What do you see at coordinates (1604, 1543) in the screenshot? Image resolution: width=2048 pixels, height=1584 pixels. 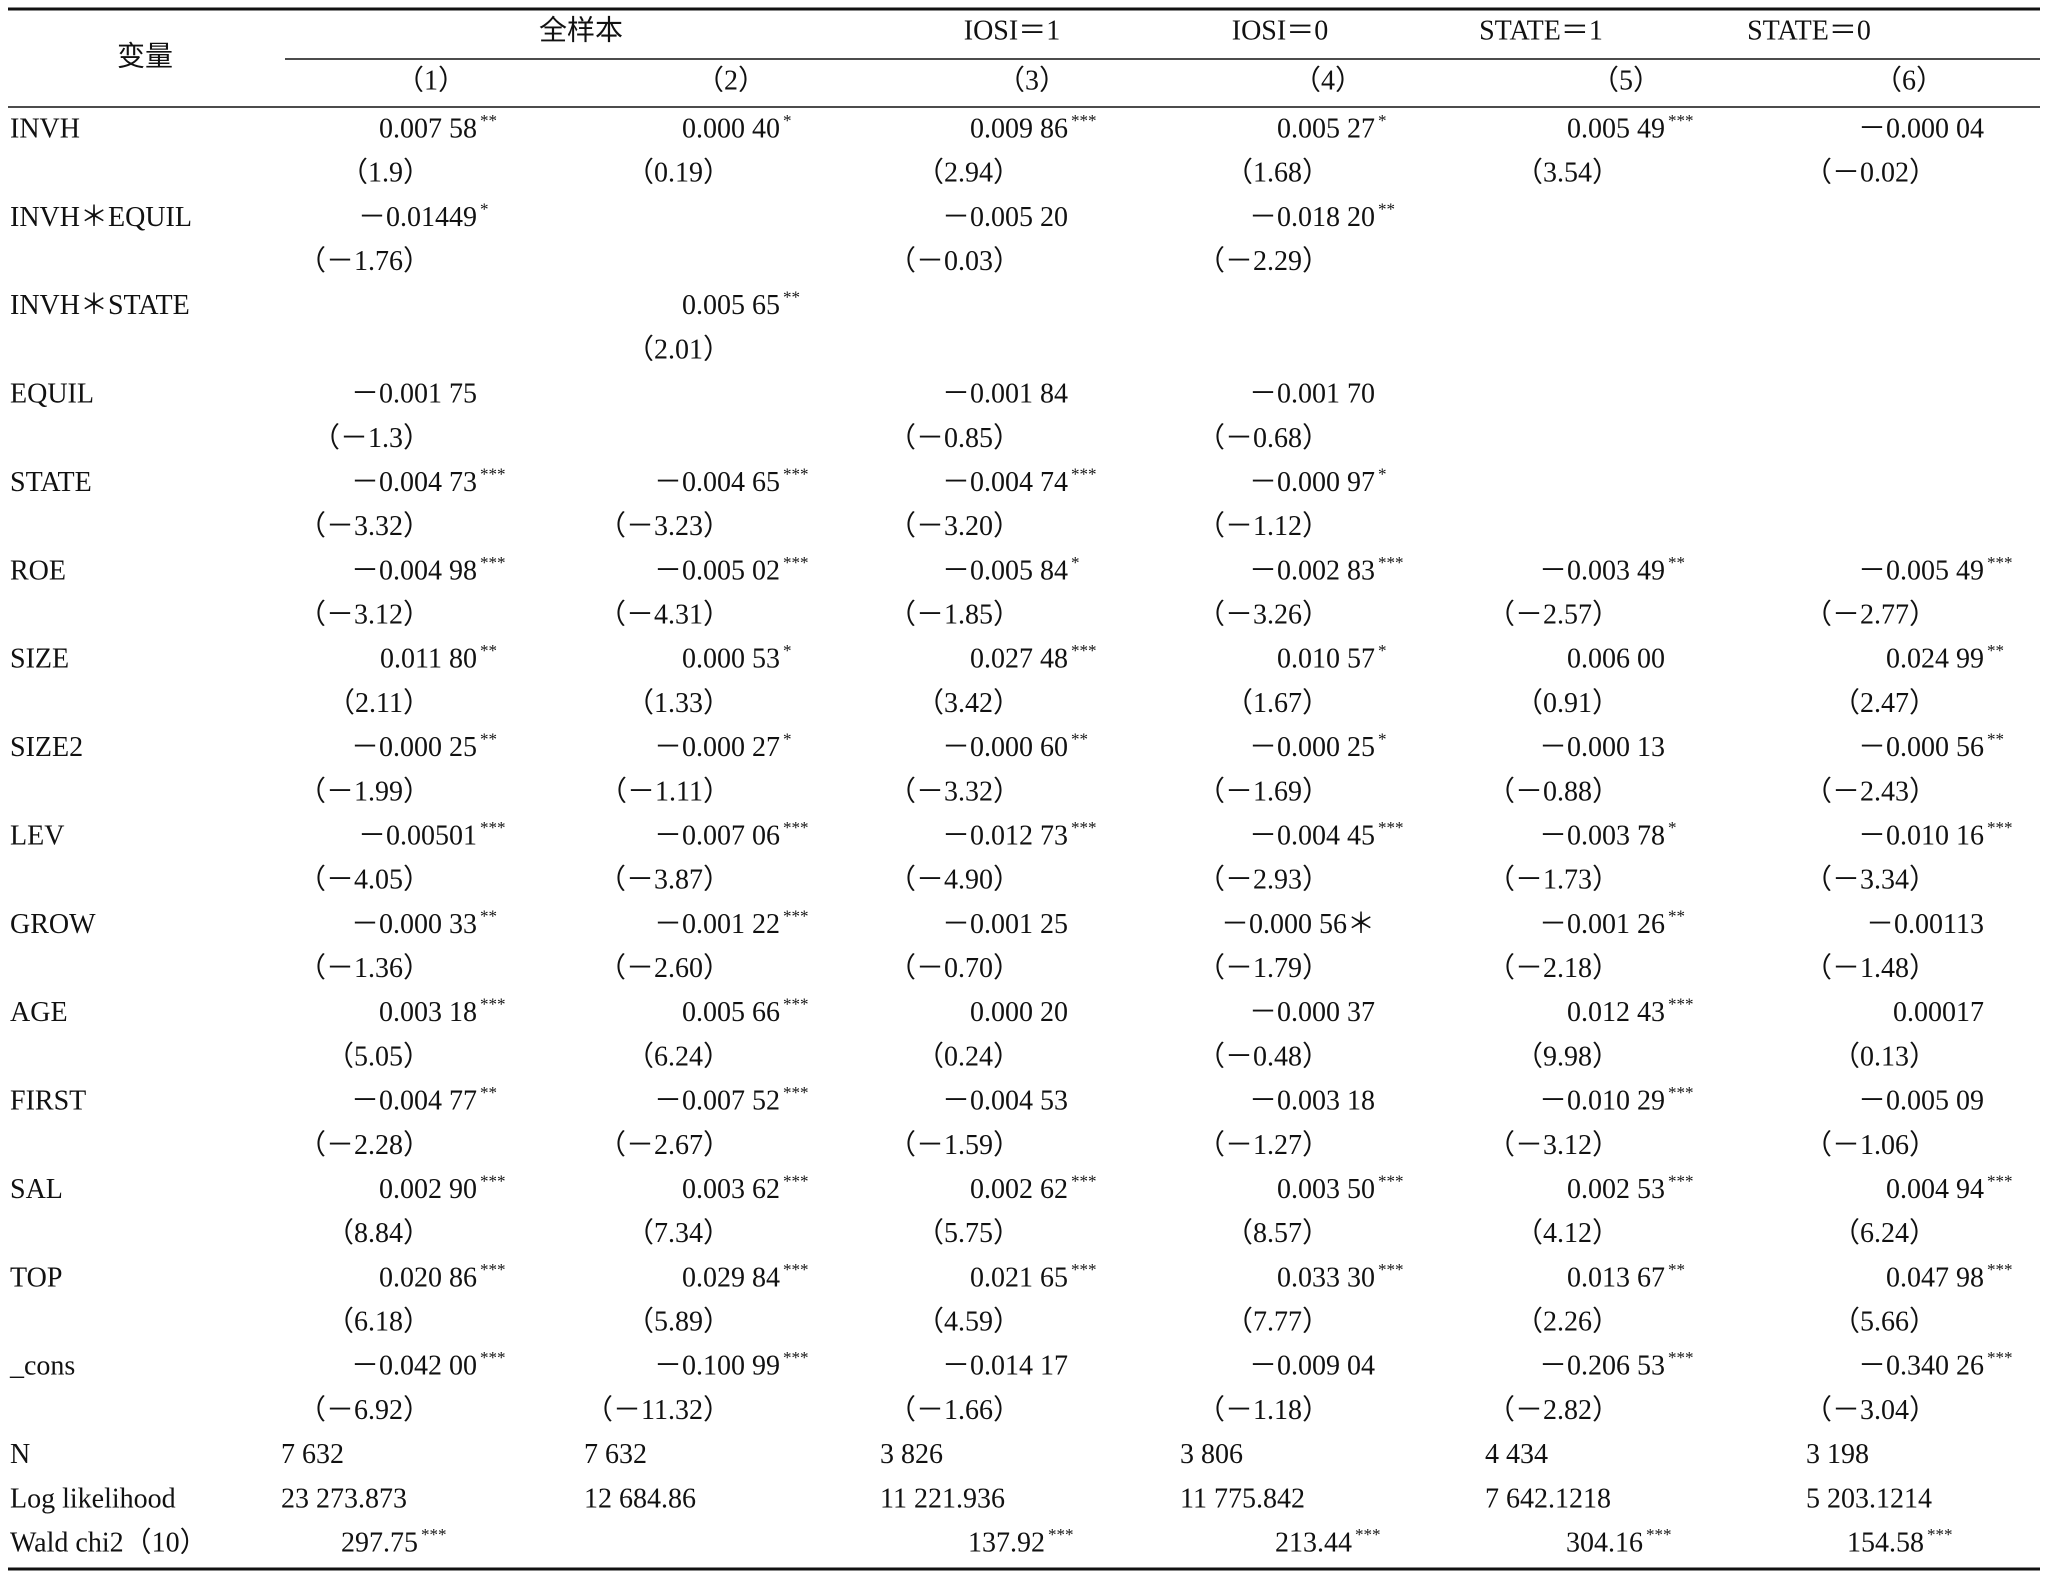 I see `coefficient: 304.16` at bounding box center [1604, 1543].